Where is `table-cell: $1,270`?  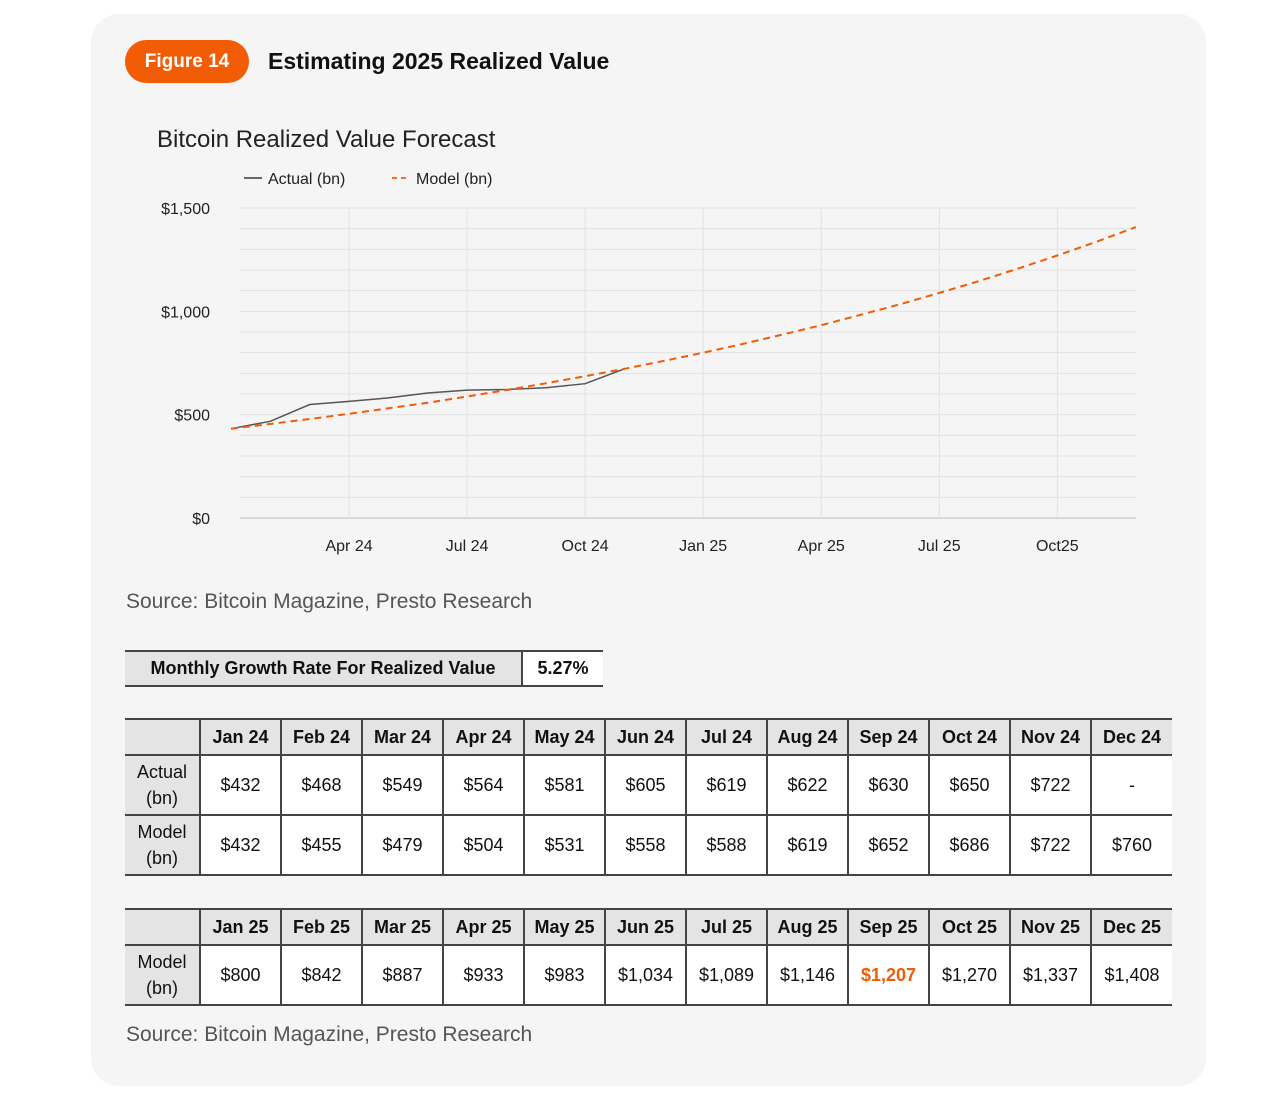 table-cell: $1,270 is located at coordinates (969, 975).